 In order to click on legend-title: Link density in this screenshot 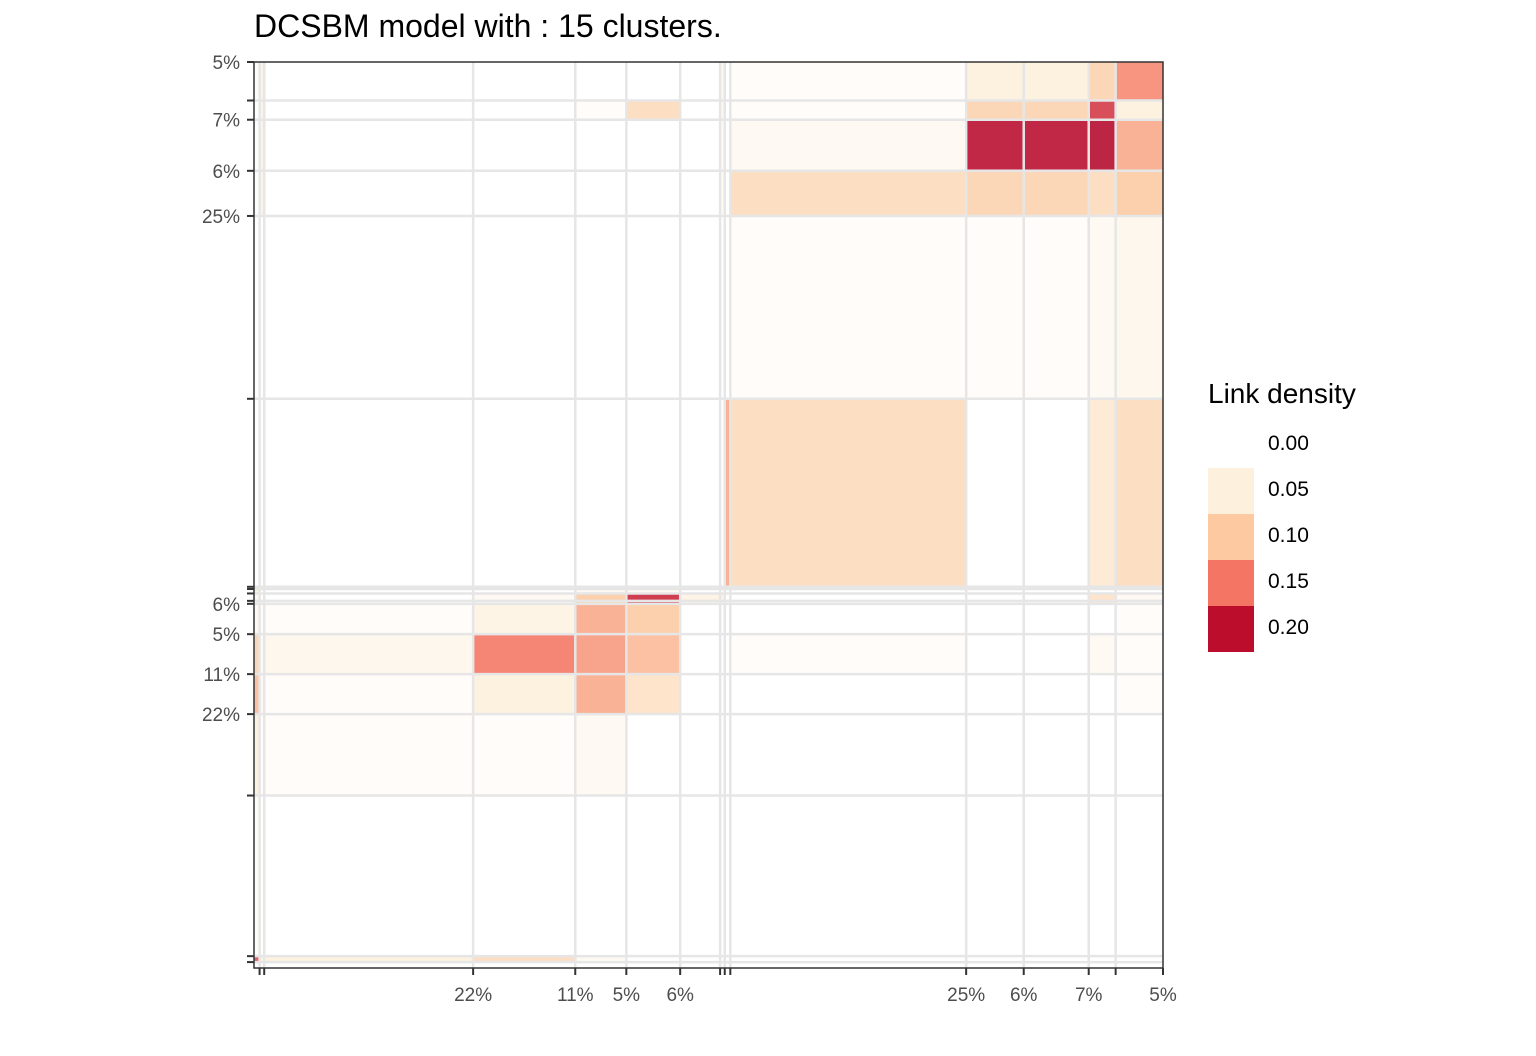, I will do `click(1282, 393)`.